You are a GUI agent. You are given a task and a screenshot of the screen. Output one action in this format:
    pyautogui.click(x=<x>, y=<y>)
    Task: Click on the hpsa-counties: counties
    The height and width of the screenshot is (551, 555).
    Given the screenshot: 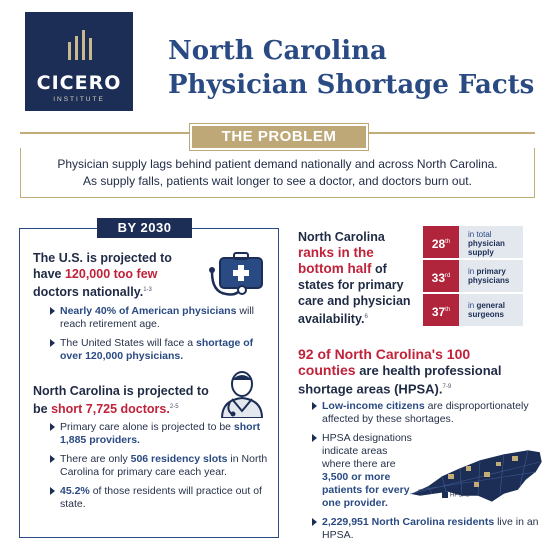 What is the action you would take?
    pyautogui.click(x=327, y=370)
    